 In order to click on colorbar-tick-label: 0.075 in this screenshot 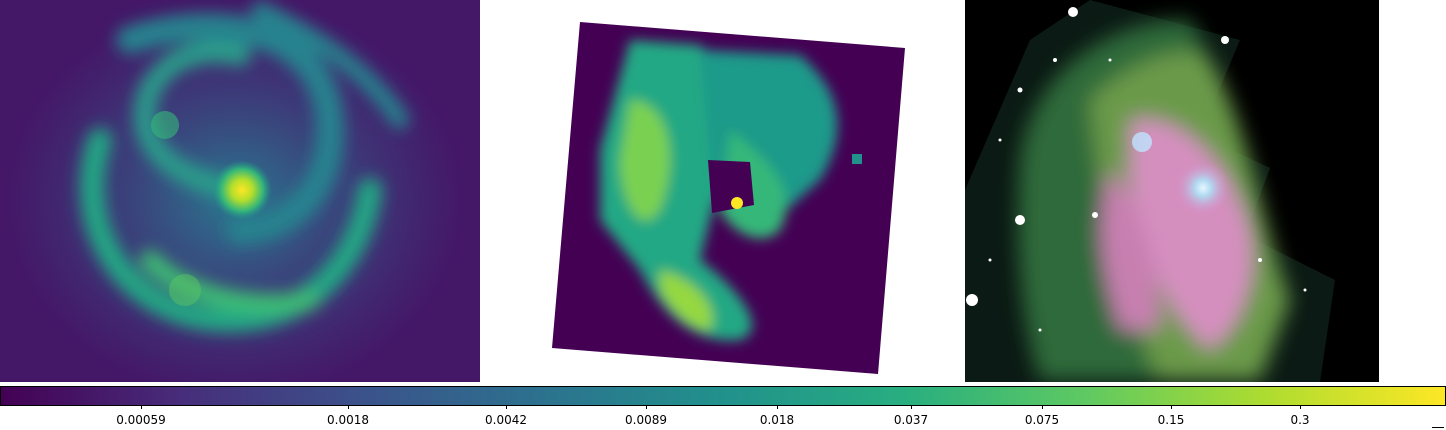, I will do `click(1042, 420)`.